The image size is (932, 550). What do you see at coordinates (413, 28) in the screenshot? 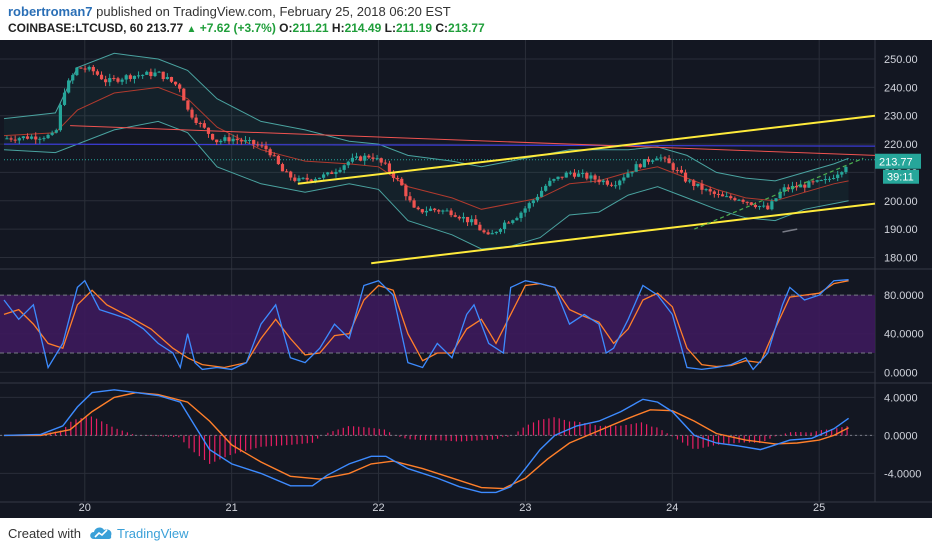
I see `low-value: 211.19` at bounding box center [413, 28].